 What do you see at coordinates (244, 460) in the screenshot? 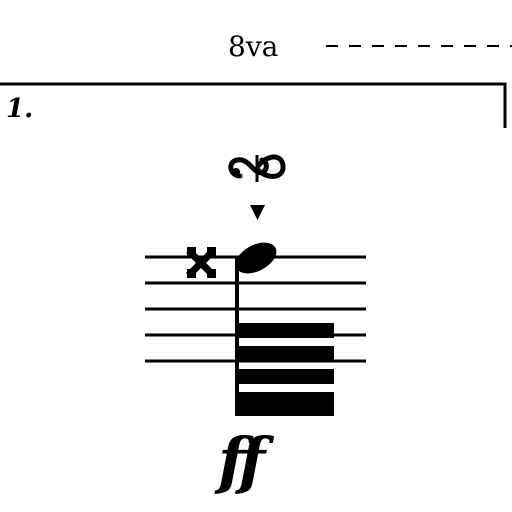
I see `dynamic-marking: ff` at bounding box center [244, 460].